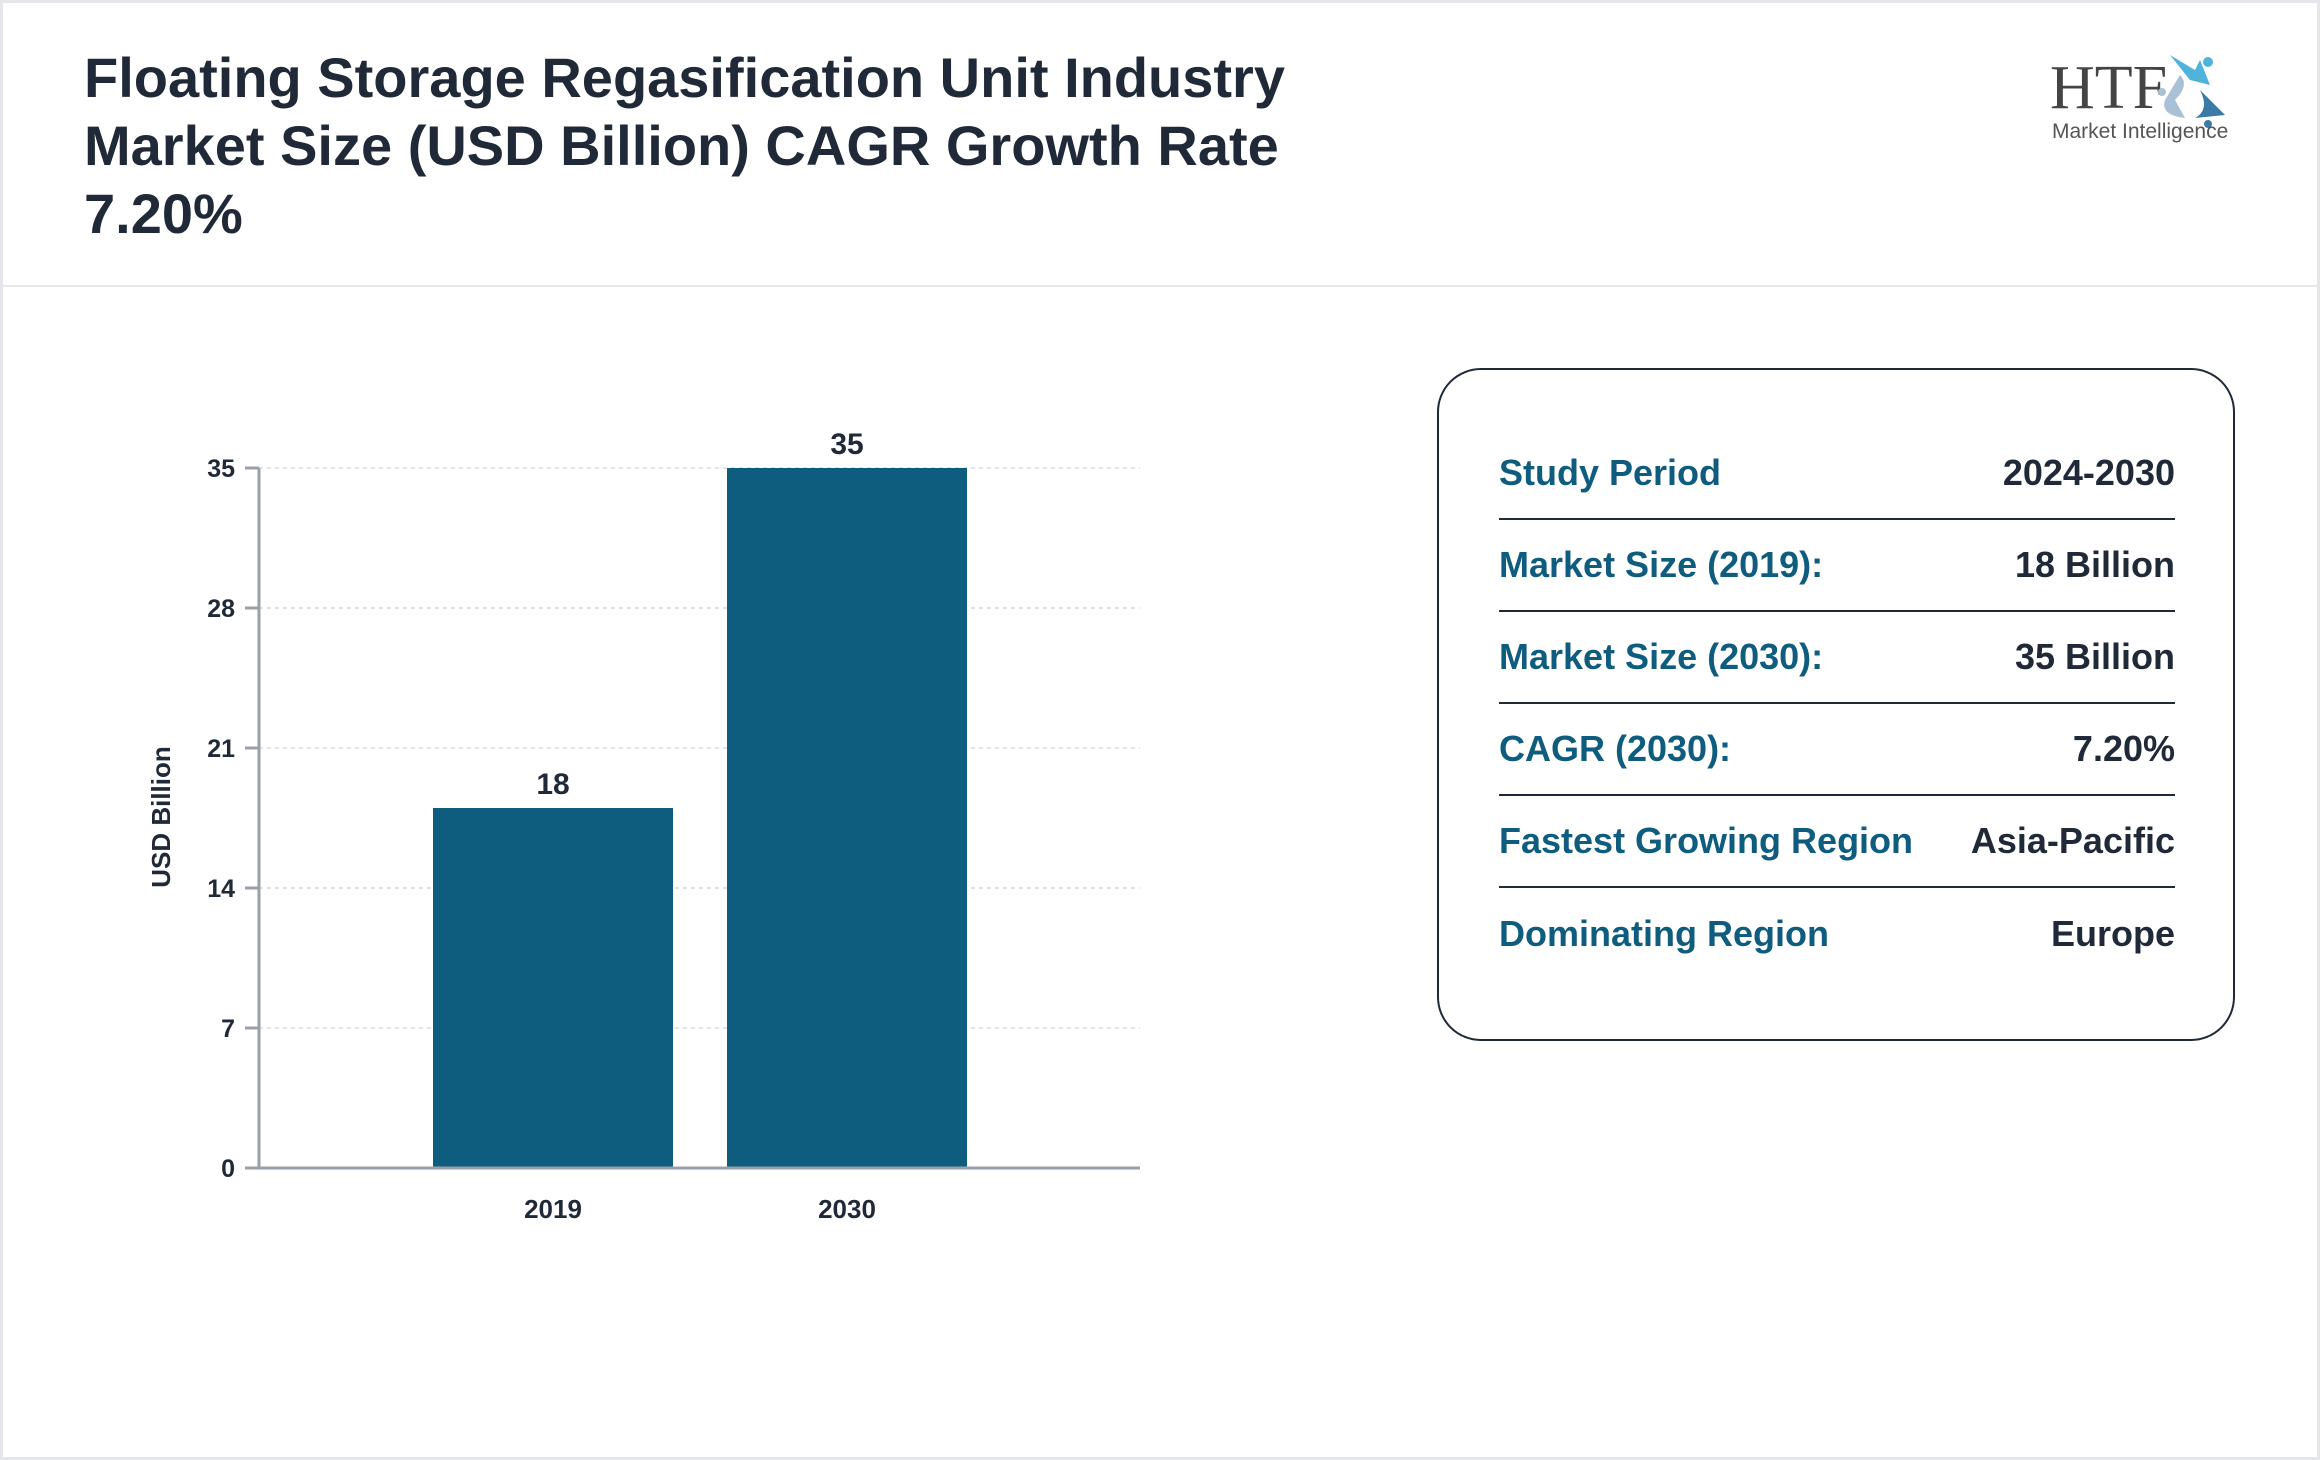 This screenshot has width=2320, height=1460. I want to click on svg-text: HTF, so click(2108, 88).